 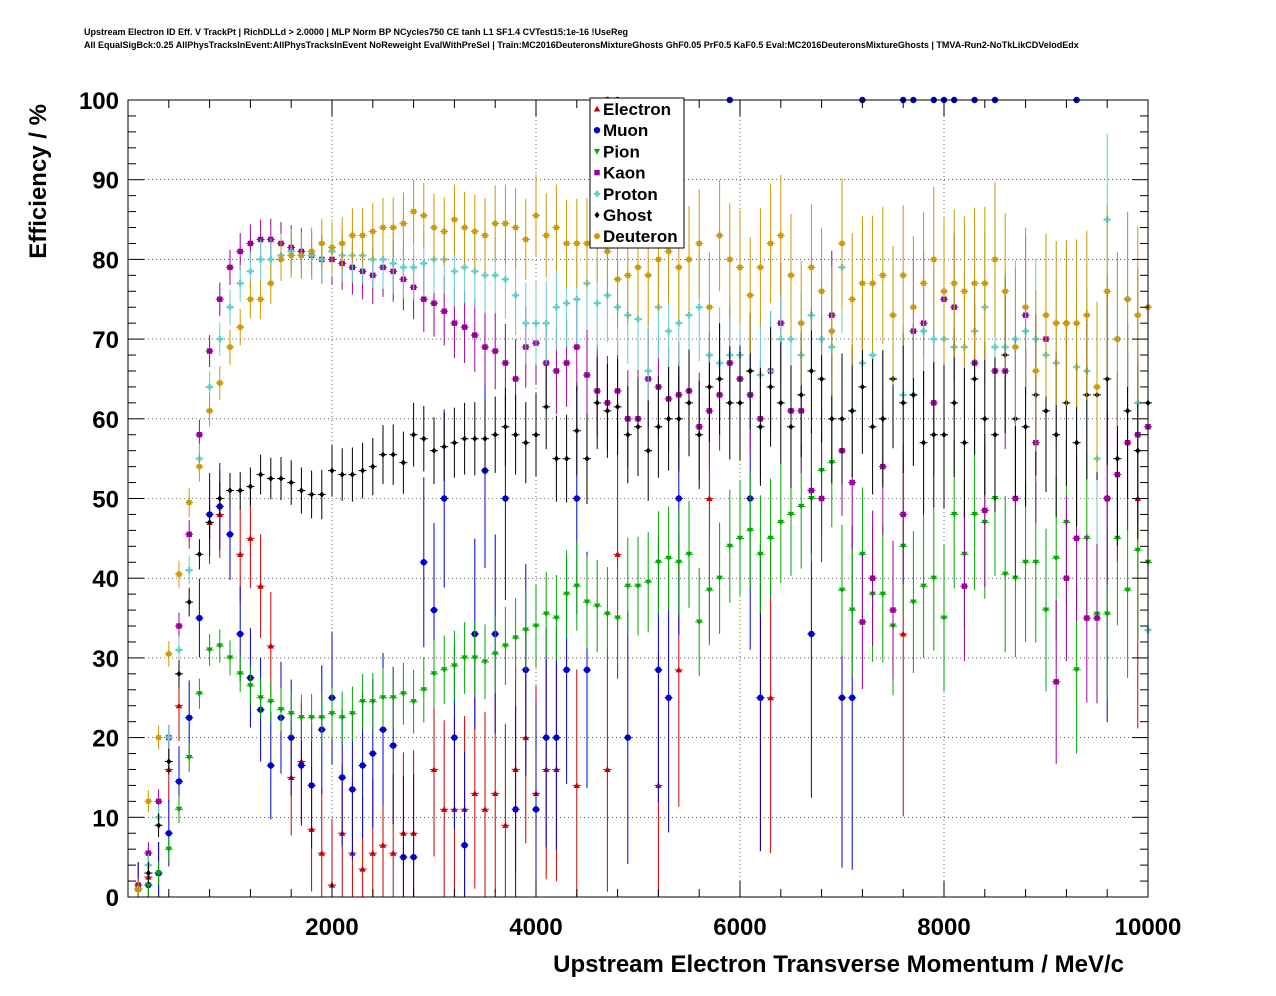 I want to click on legend-marker-proton, so click(x=597, y=193).